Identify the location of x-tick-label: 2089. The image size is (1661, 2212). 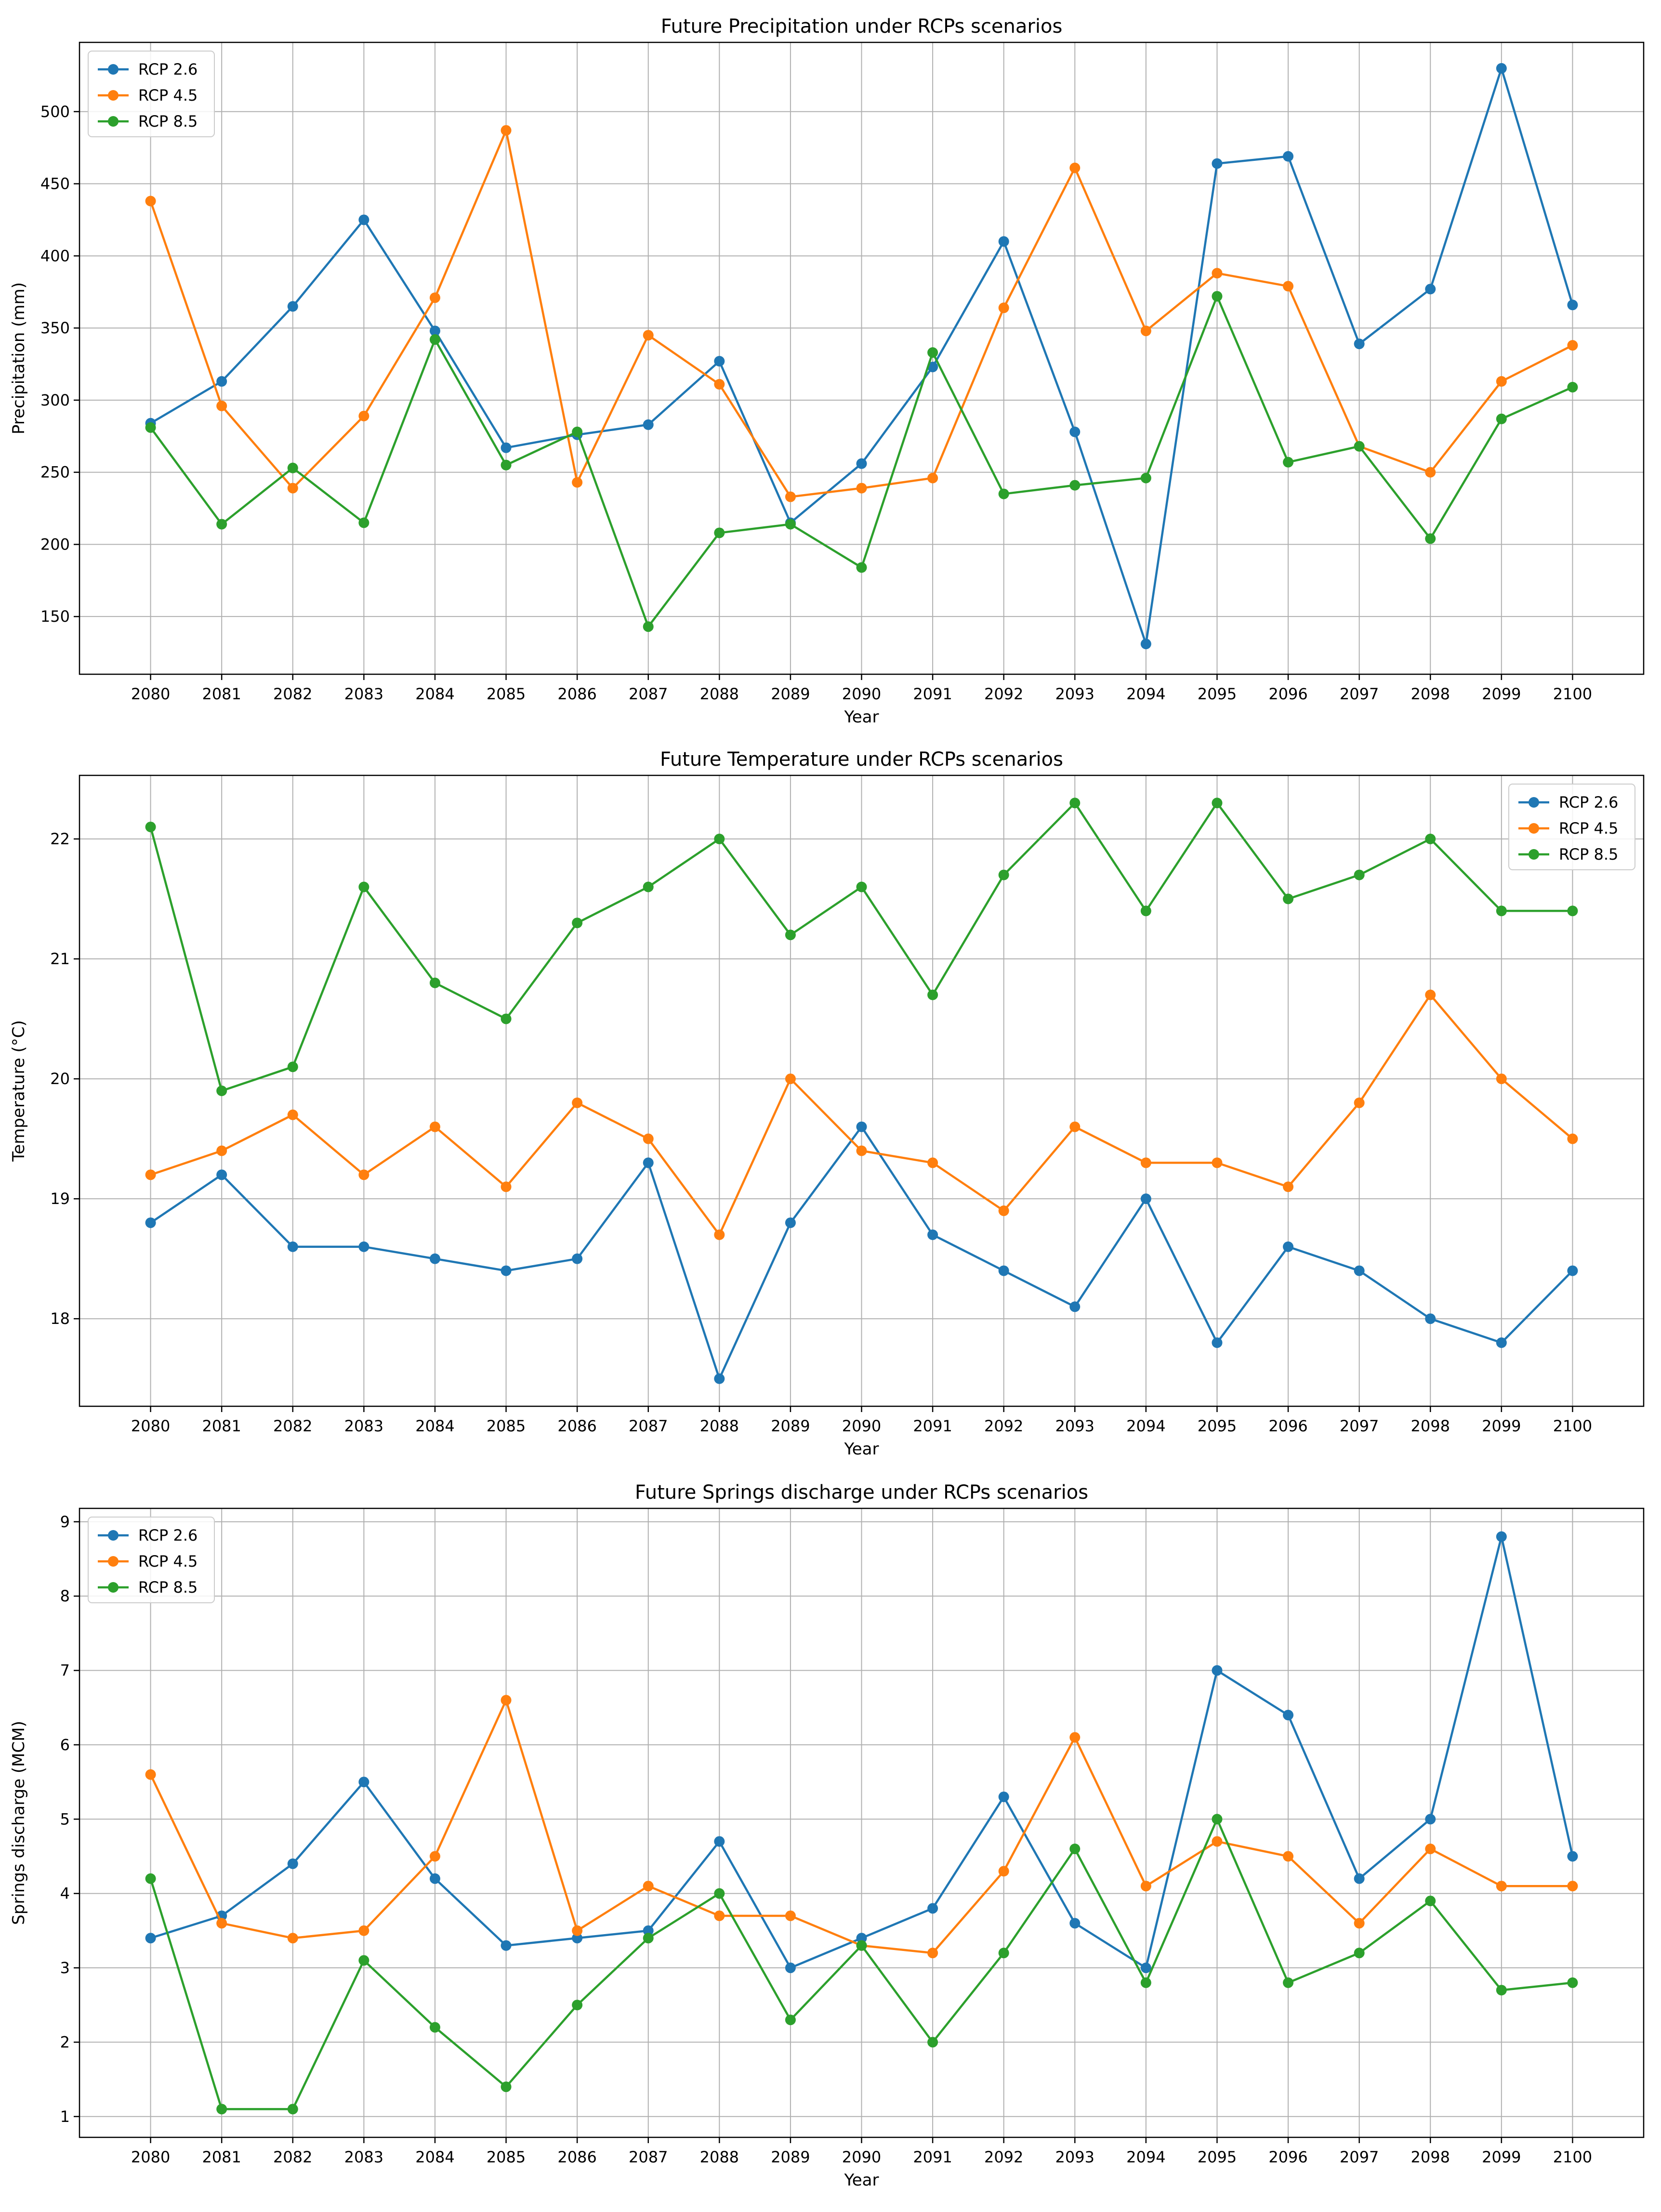
(791, 2157).